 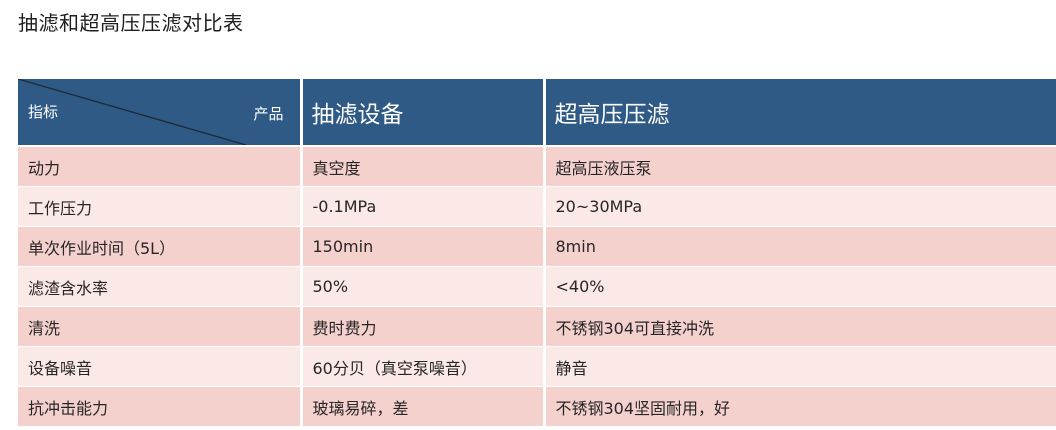 I want to click on indicator-cell: 工作压力, so click(x=159, y=206).